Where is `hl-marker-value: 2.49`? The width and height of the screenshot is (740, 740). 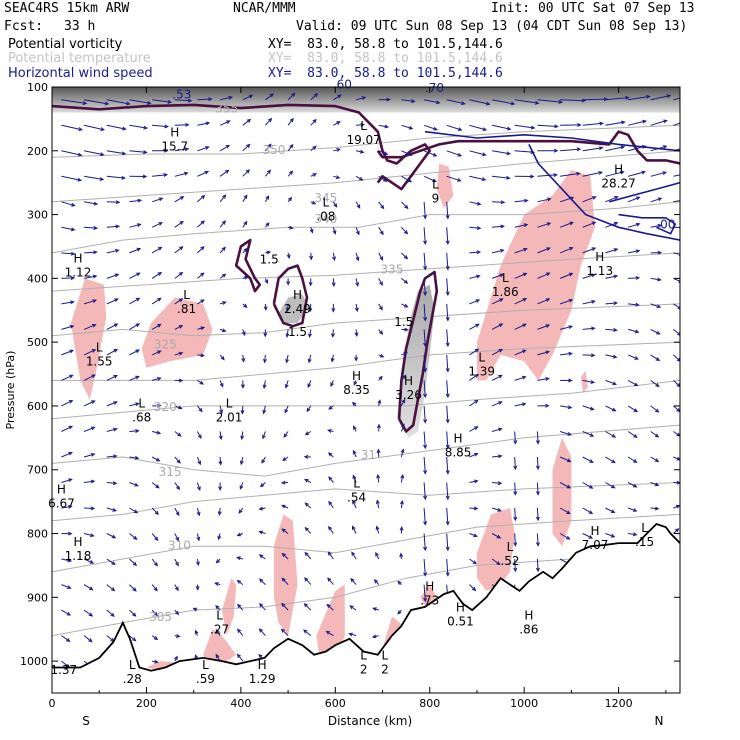
hl-marker-value: 2.49 is located at coordinates (297, 309).